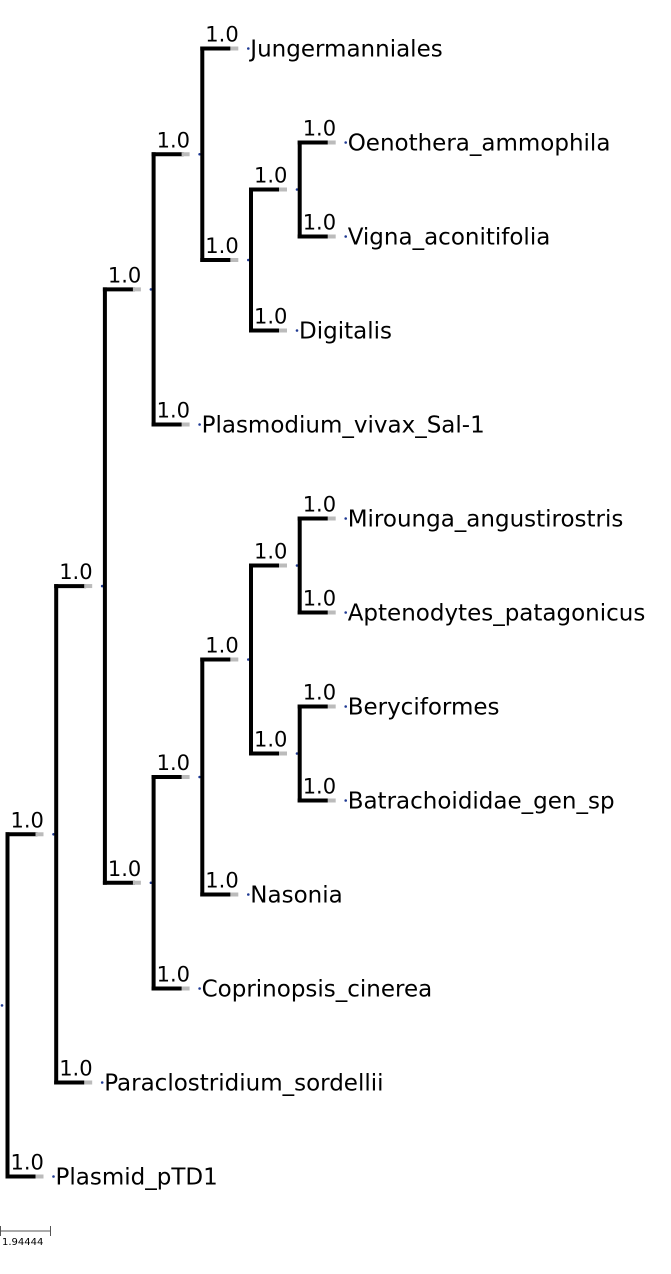 Image resolution: width=671 pixels, height=1274 pixels. Describe the element at coordinates (481, 802) in the screenshot. I see `leaf-label: Batrachoididae_gen_sp` at that location.